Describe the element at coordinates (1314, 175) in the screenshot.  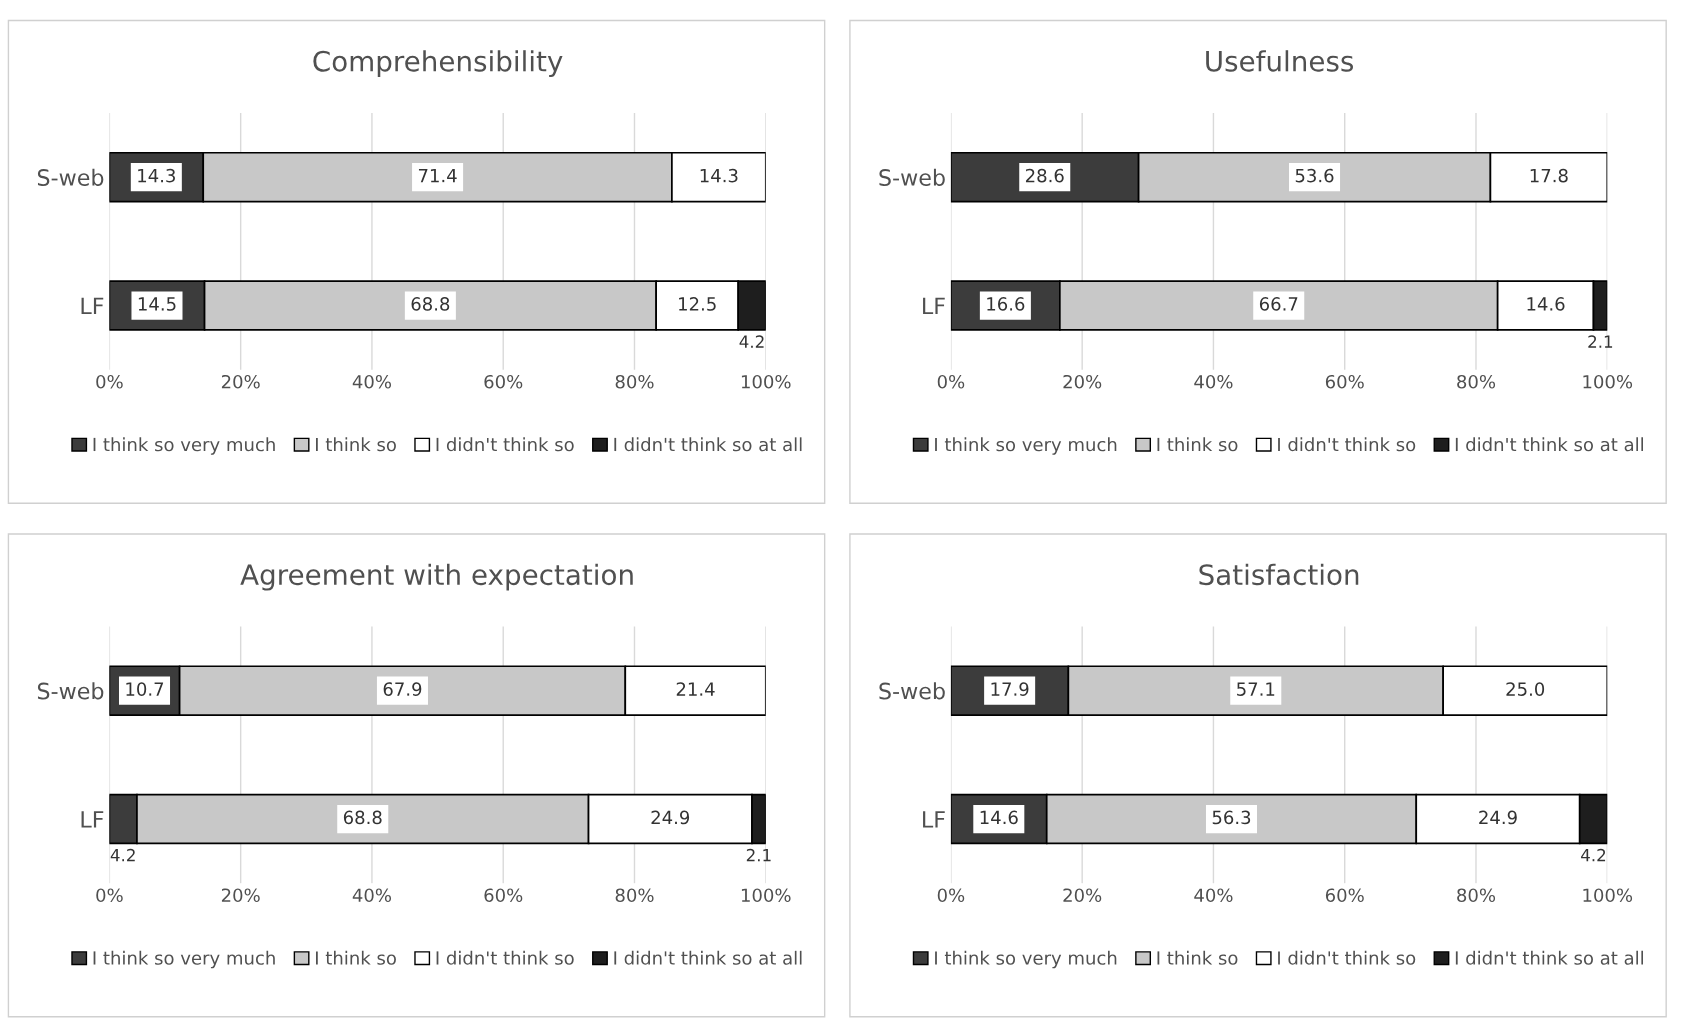
I see `data-label: 53.6` at that location.